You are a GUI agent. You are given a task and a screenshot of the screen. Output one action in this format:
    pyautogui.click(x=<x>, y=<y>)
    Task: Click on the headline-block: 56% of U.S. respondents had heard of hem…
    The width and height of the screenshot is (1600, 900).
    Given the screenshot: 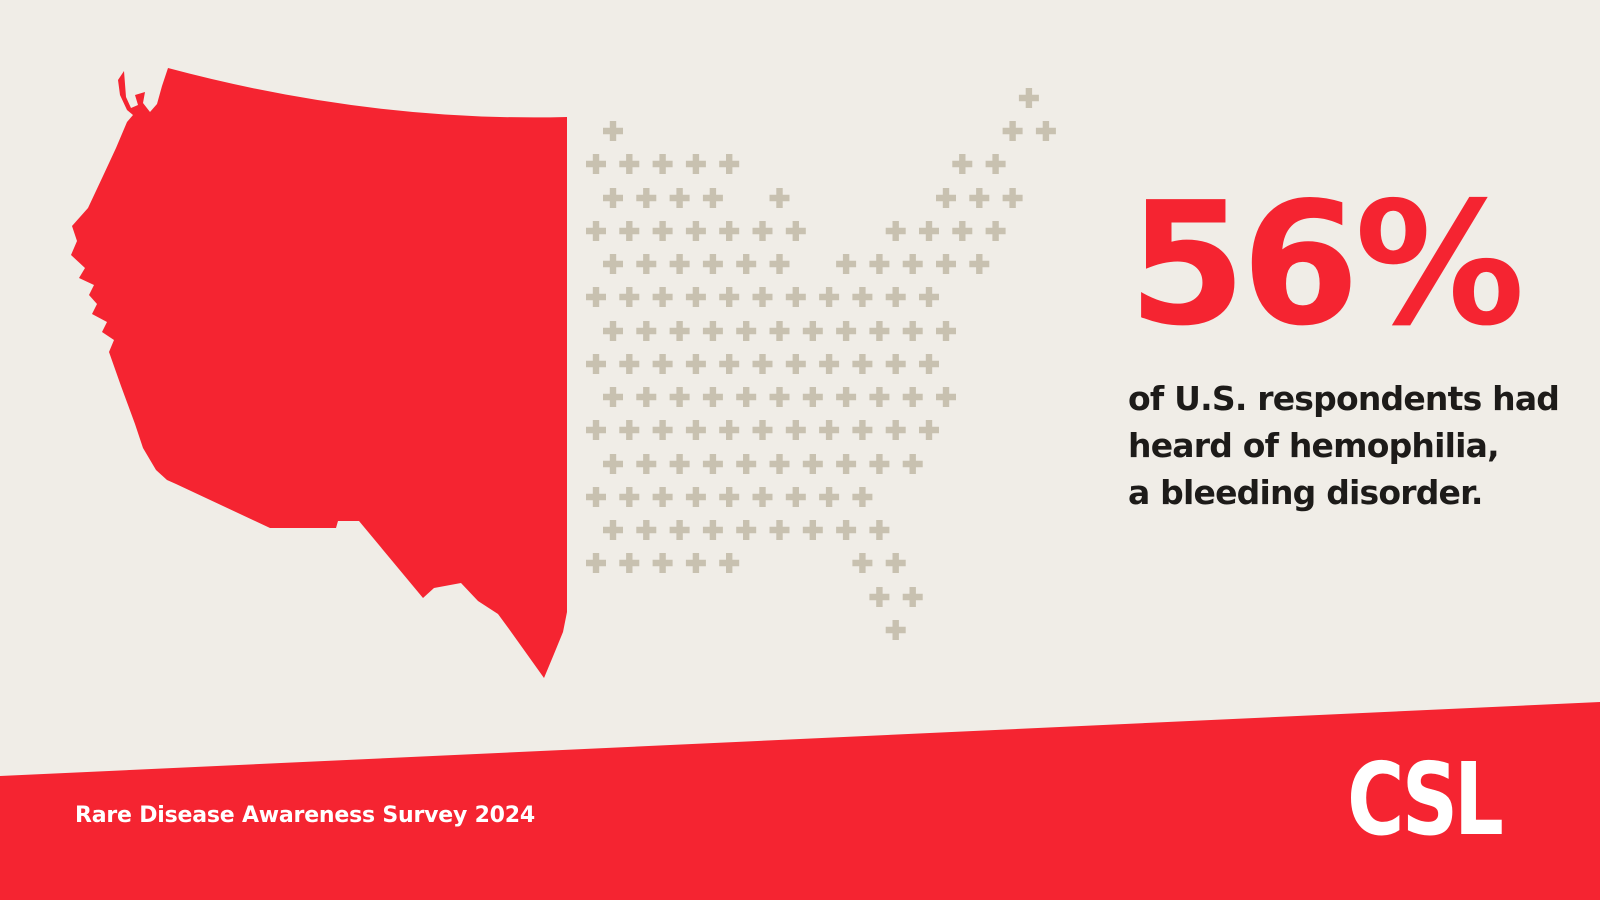 What is the action you would take?
    pyautogui.click(x=1358, y=348)
    